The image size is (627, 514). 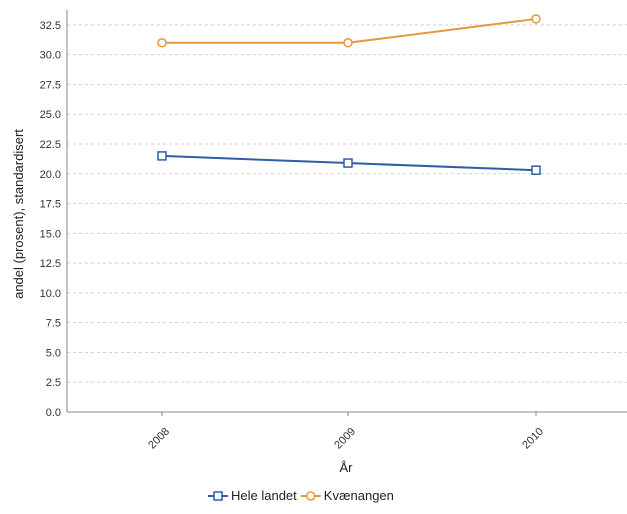 I want to click on y-tick-label: 22.5, so click(x=50, y=145).